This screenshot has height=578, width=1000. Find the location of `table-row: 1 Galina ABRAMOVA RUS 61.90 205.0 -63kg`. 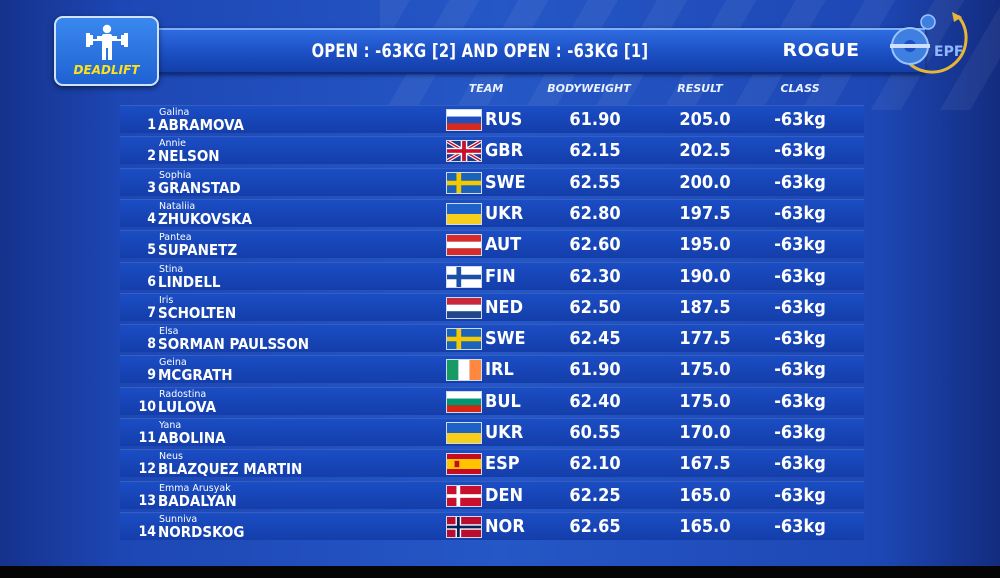

table-row: 1 Galina ABRAMOVA RUS 61.90 205.0 -63kg is located at coordinates (492, 119).